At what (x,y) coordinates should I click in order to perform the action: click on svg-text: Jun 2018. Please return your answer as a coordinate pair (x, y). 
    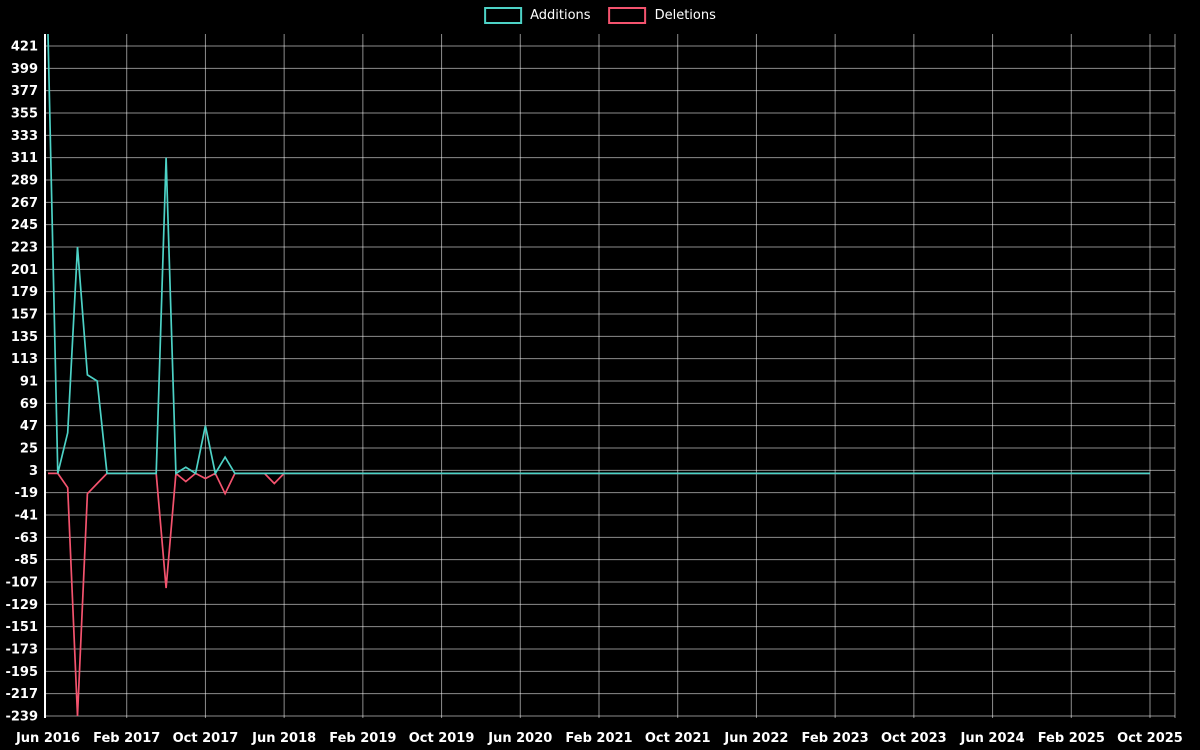
    Looking at the image, I should click on (283, 738).